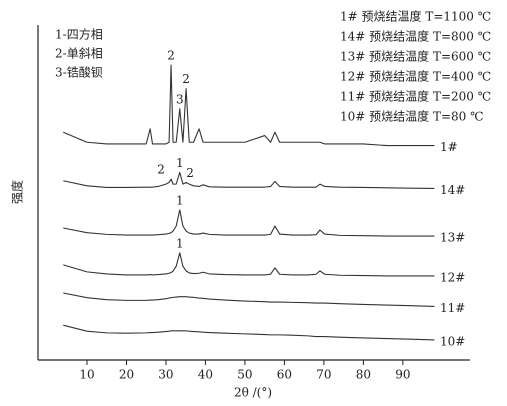  Describe the element at coordinates (17, 192) in the screenshot. I see `y-axis-label: 强度` at that location.